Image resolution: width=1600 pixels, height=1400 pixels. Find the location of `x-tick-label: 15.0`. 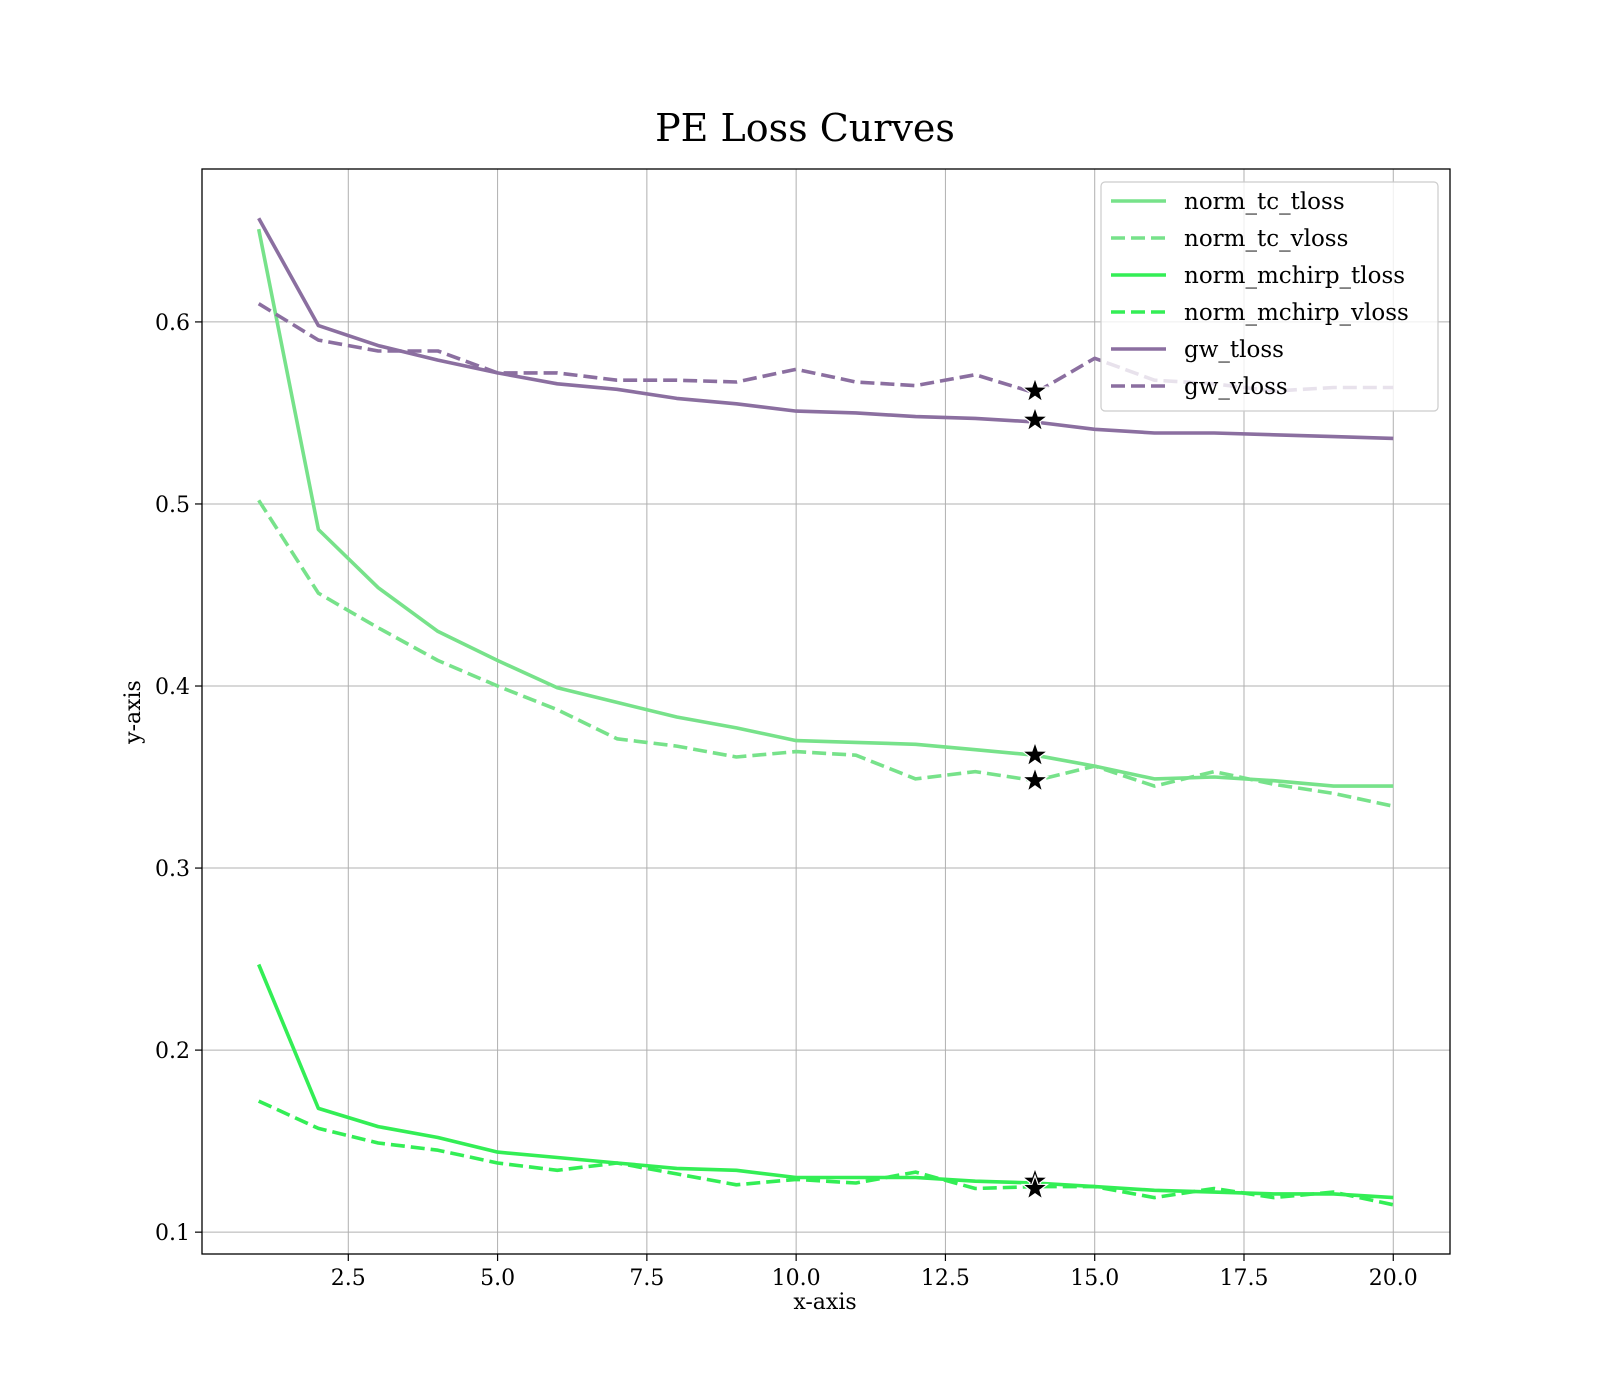

x-tick-label: 15.0 is located at coordinates (1094, 1278).